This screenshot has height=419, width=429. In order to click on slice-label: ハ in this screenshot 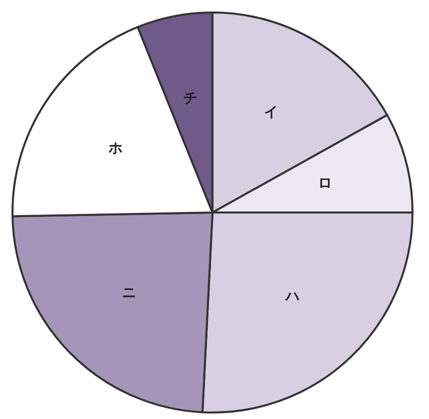, I will do `click(292, 296)`.